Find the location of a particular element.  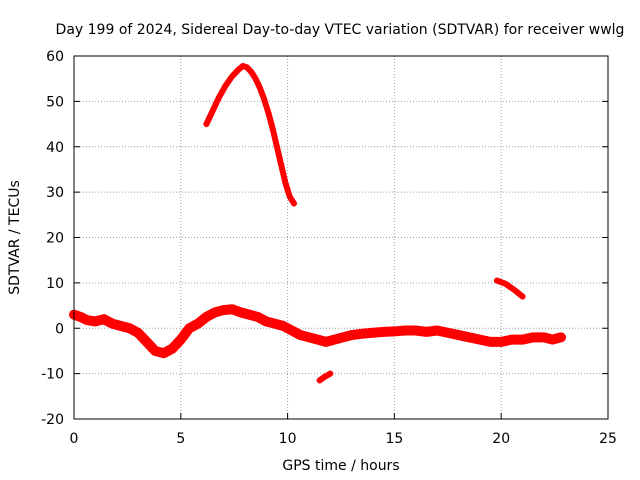

x-tick-label: 15 is located at coordinates (394, 439).